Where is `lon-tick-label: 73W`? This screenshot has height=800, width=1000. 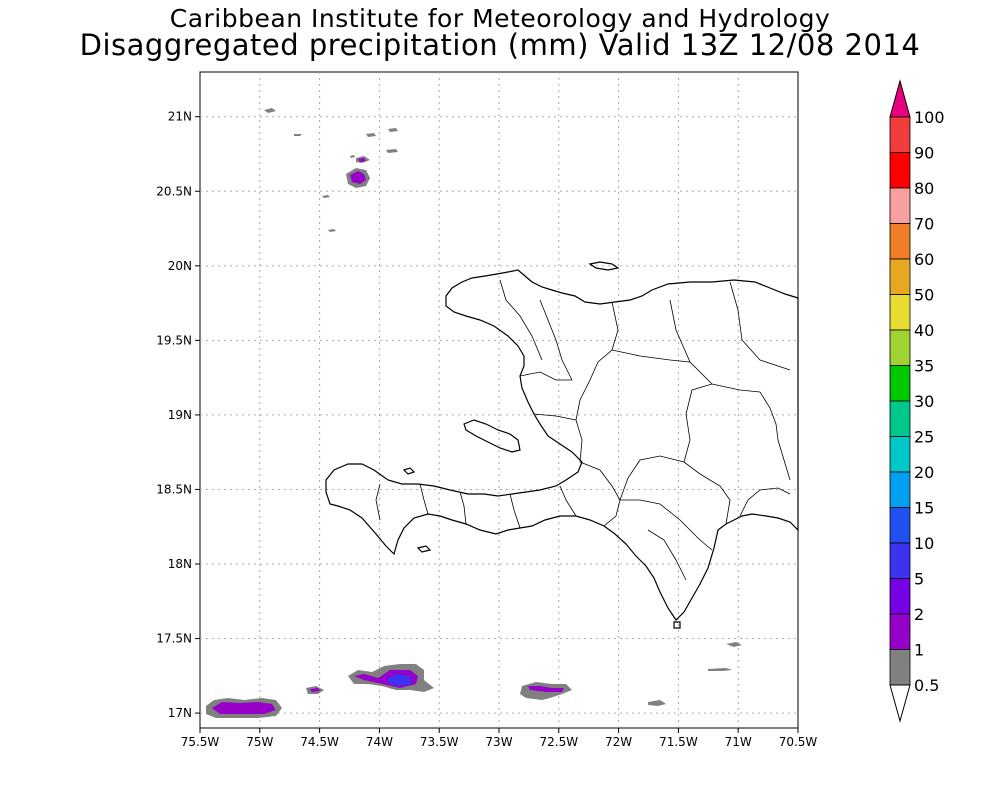
lon-tick-label: 73W is located at coordinates (498, 742).